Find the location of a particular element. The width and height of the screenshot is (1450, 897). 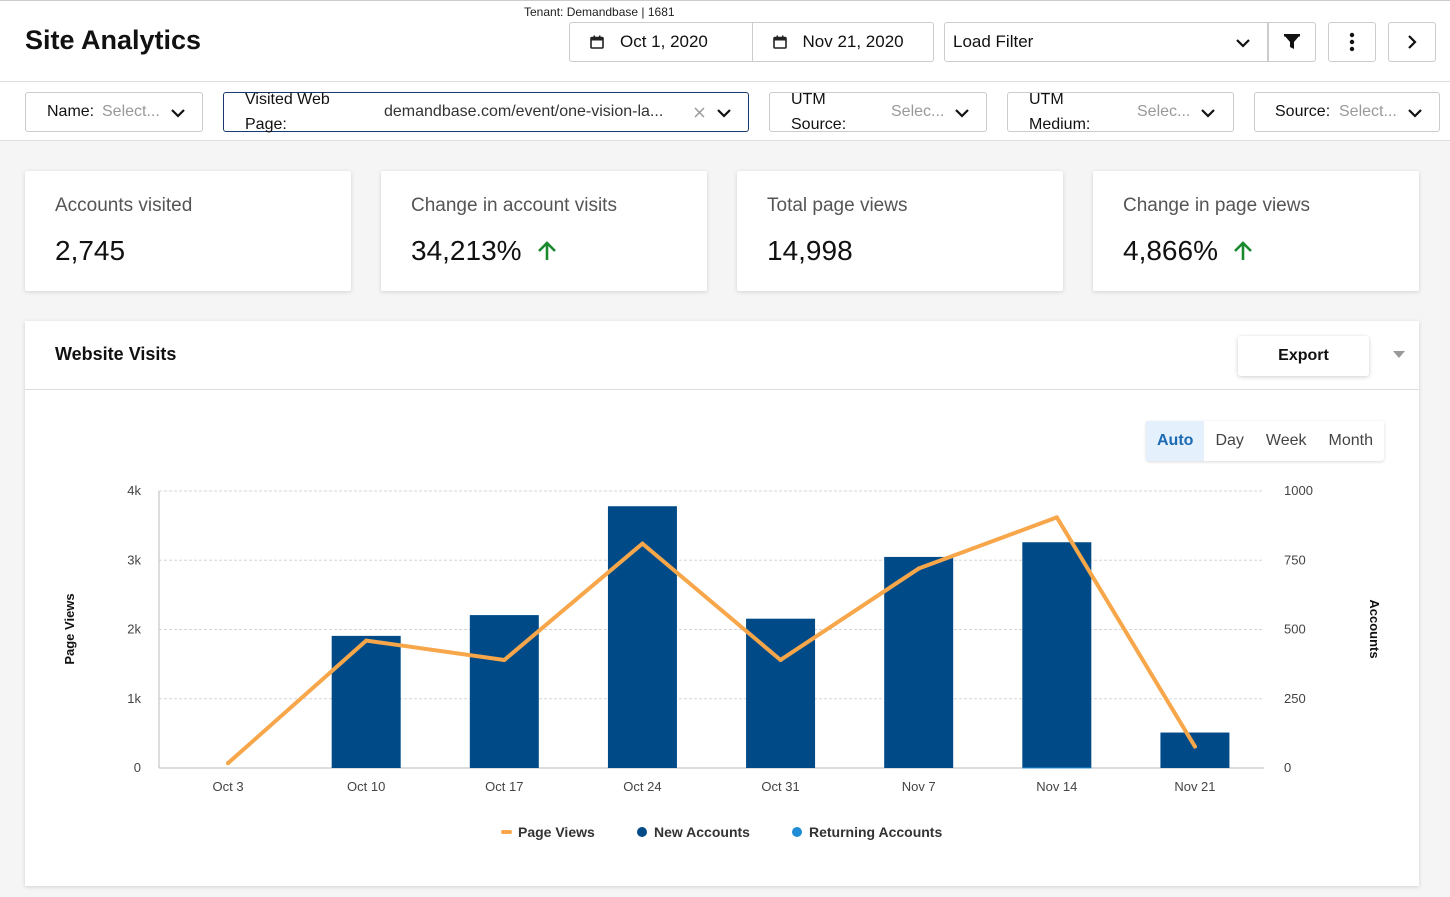

granularity-auto: Auto is located at coordinates (1175, 441).